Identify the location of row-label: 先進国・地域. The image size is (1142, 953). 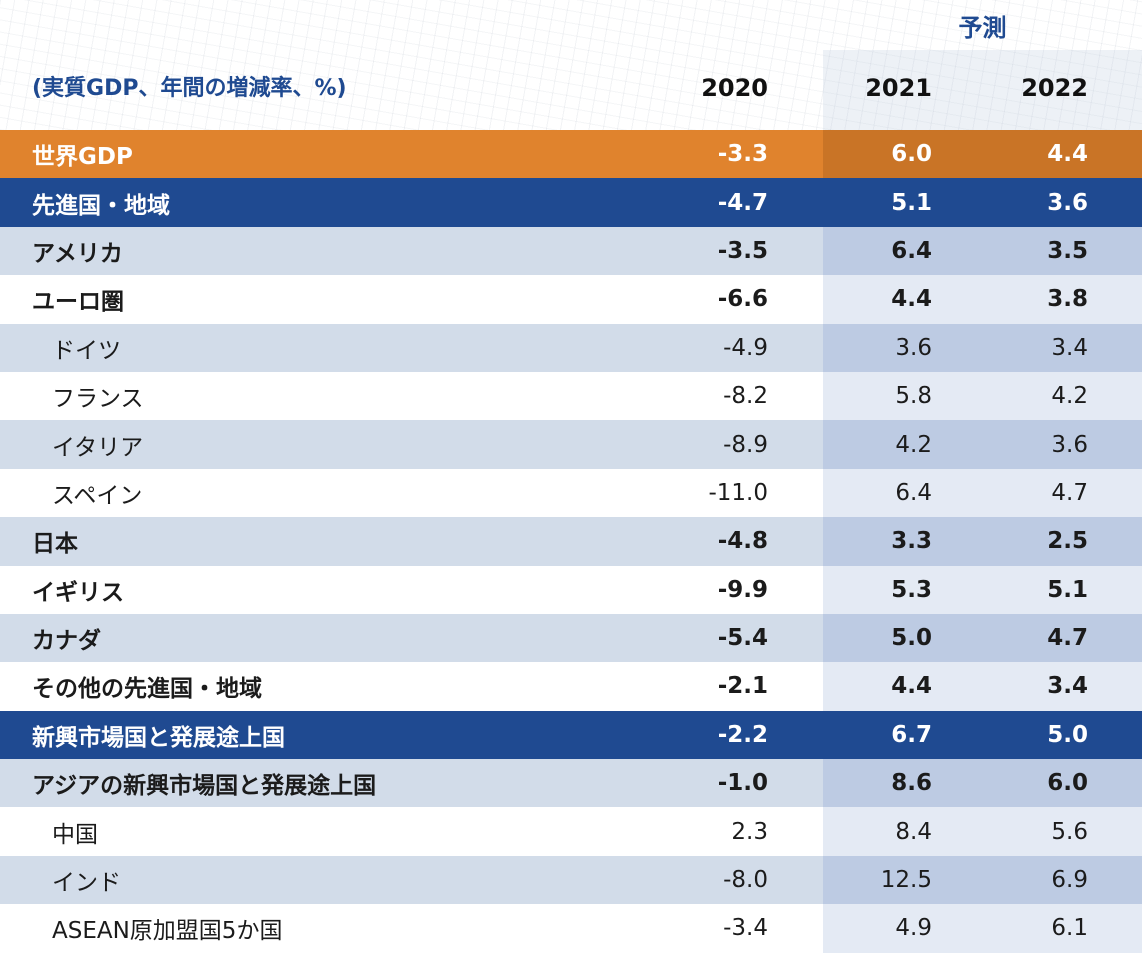
(101, 205).